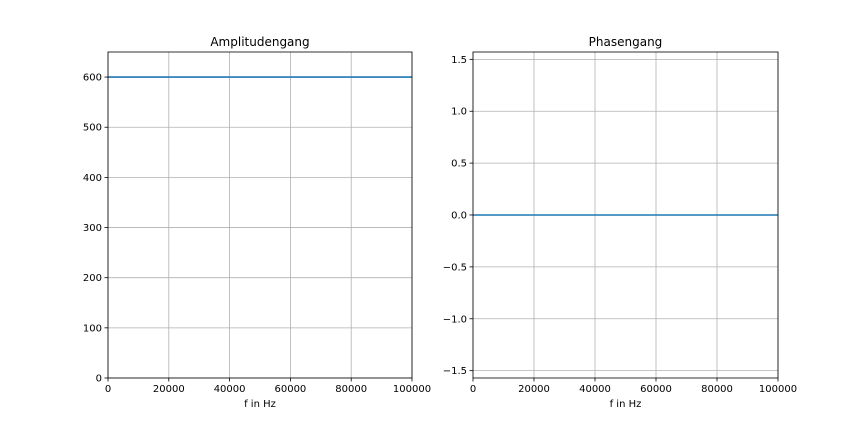 This screenshot has width=864, height=432. Describe the element at coordinates (92, 128) in the screenshot. I see `amplitude-y-tick-label-5: 500` at that location.